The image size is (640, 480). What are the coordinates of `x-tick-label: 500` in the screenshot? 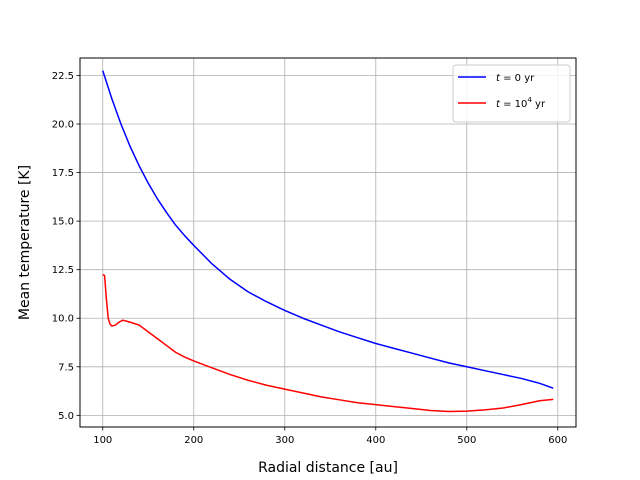 It's located at (466, 440).